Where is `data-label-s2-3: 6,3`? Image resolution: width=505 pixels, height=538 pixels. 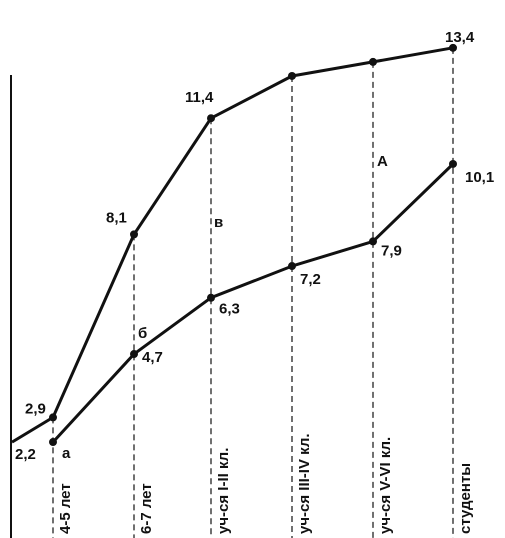 data-label-s2-3: 6,3 is located at coordinates (229, 309).